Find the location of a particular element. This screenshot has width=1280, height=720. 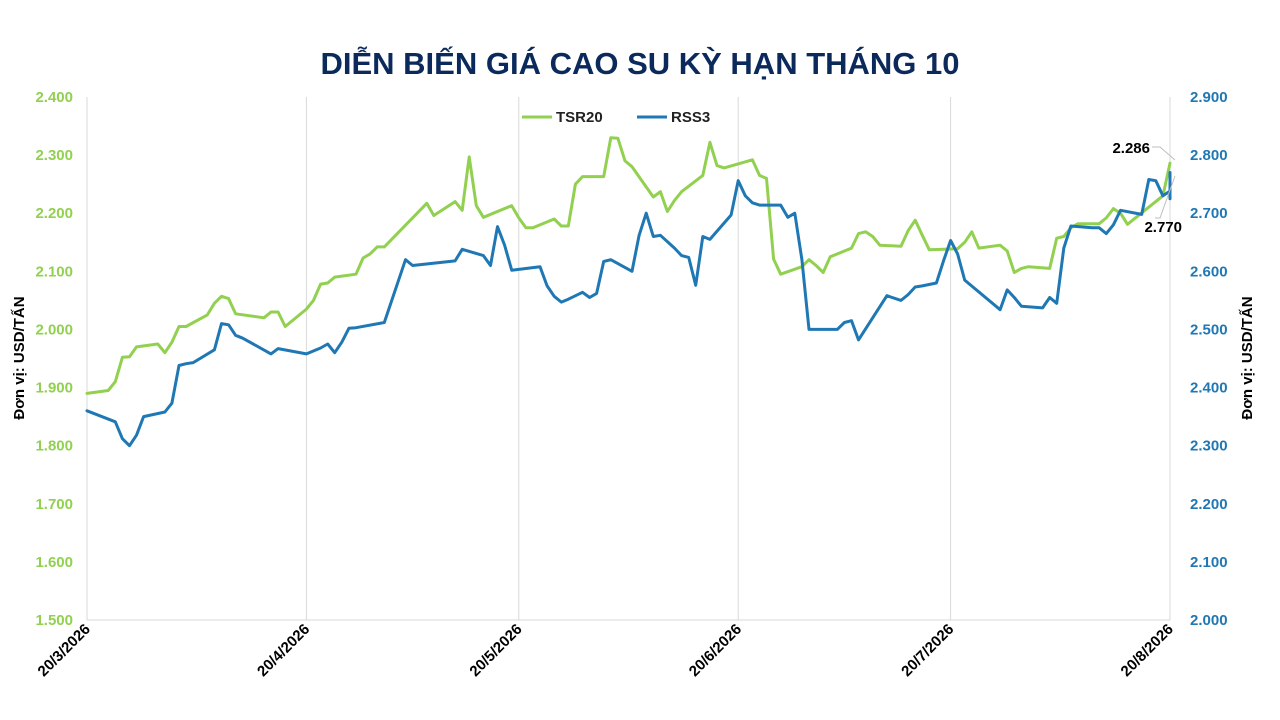

left-tick-label: 1.600 is located at coordinates (54, 562).